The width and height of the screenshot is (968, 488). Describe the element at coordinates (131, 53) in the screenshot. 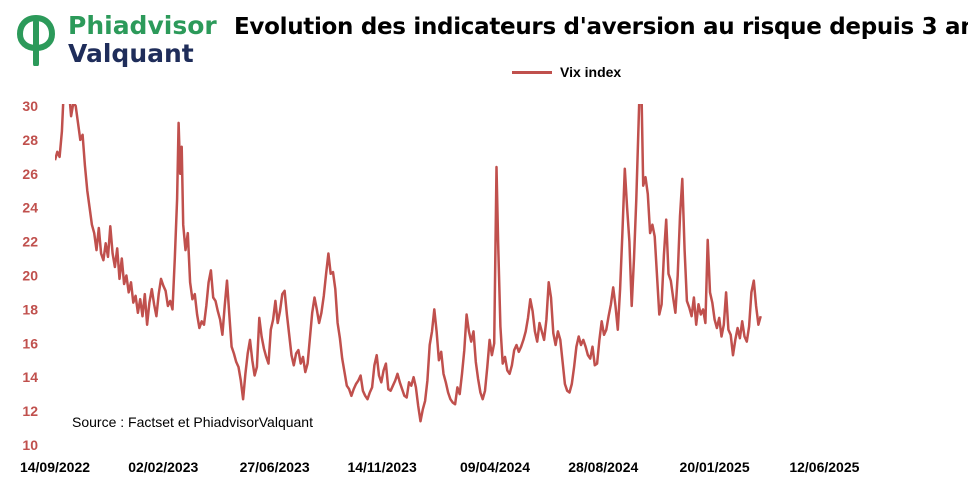

I see `brand-line-2: Valquant` at that location.